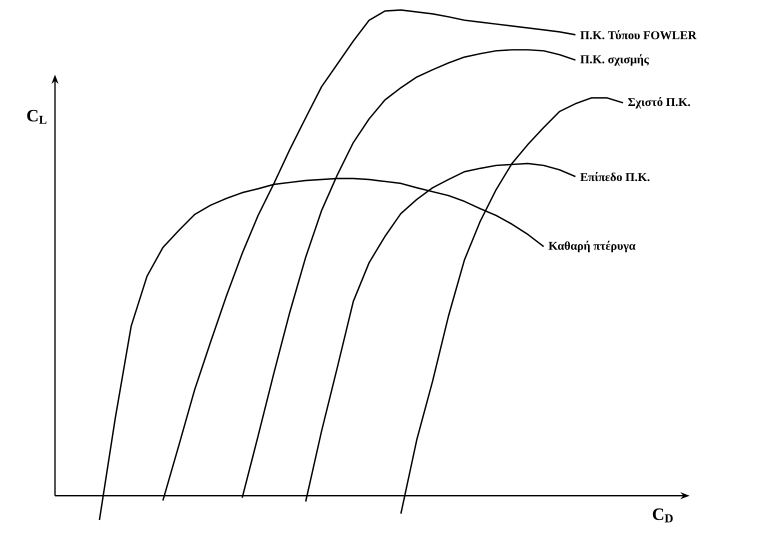  I want to click on series-label: Καθαρή πτέρυγα, so click(592, 246).